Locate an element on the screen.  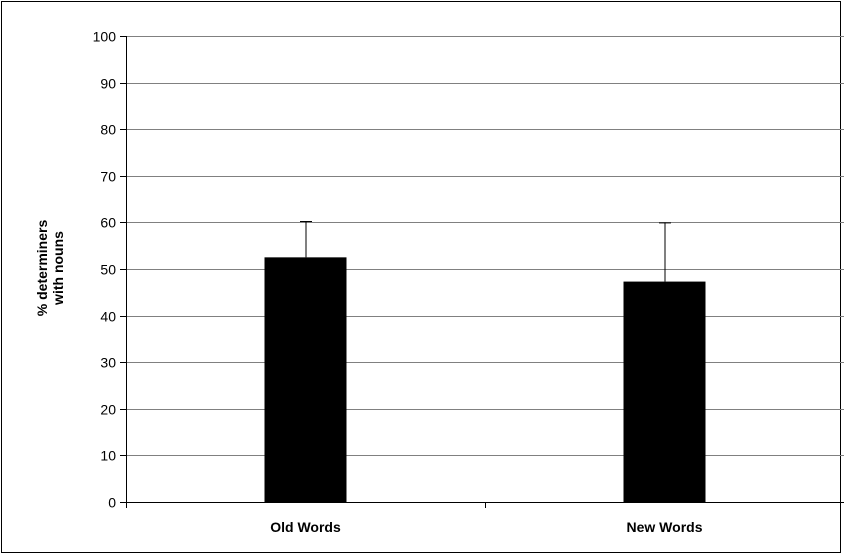
y-axis-title: % determinerswith nouns is located at coordinates (50, 268).